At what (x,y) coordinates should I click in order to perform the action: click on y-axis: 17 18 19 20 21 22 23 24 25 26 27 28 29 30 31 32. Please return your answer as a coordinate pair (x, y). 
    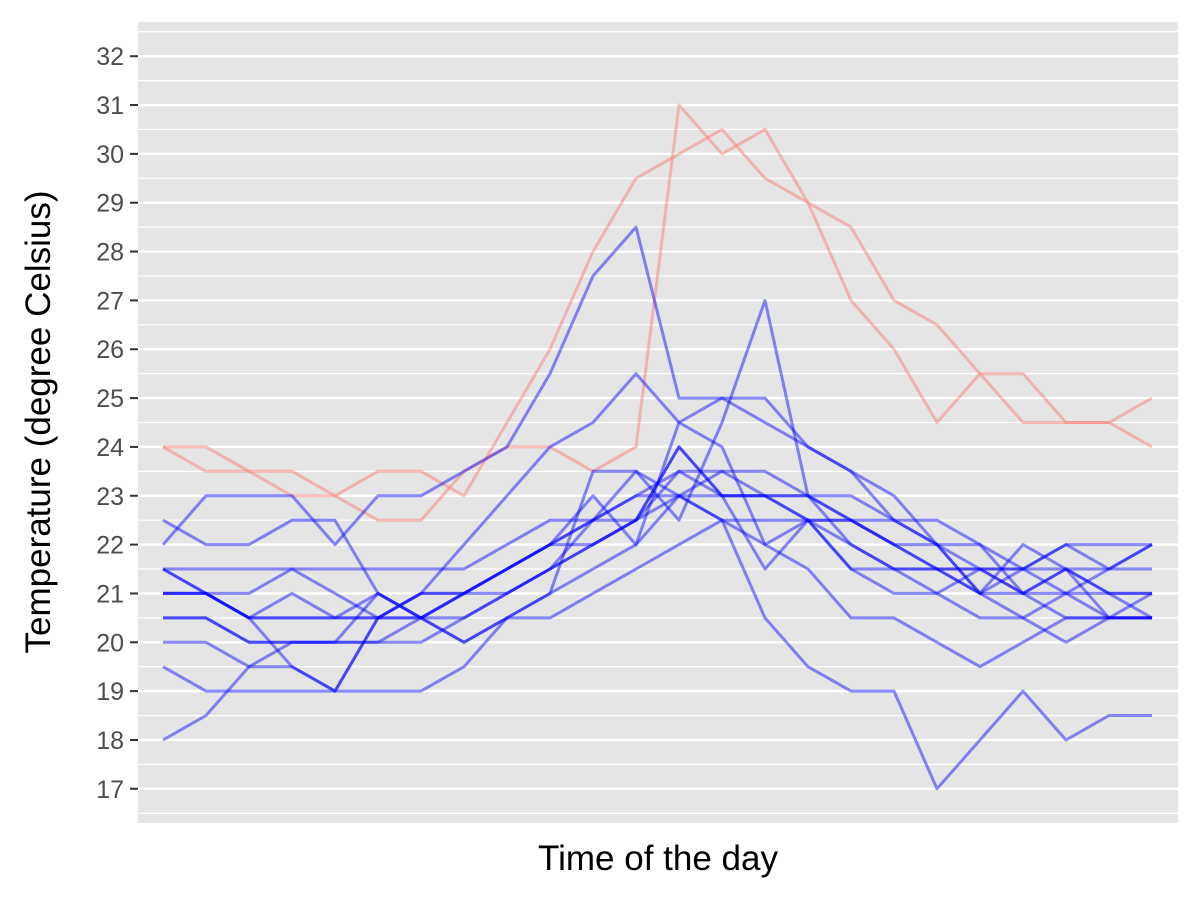
    Looking at the image, I should click on (117, 423).